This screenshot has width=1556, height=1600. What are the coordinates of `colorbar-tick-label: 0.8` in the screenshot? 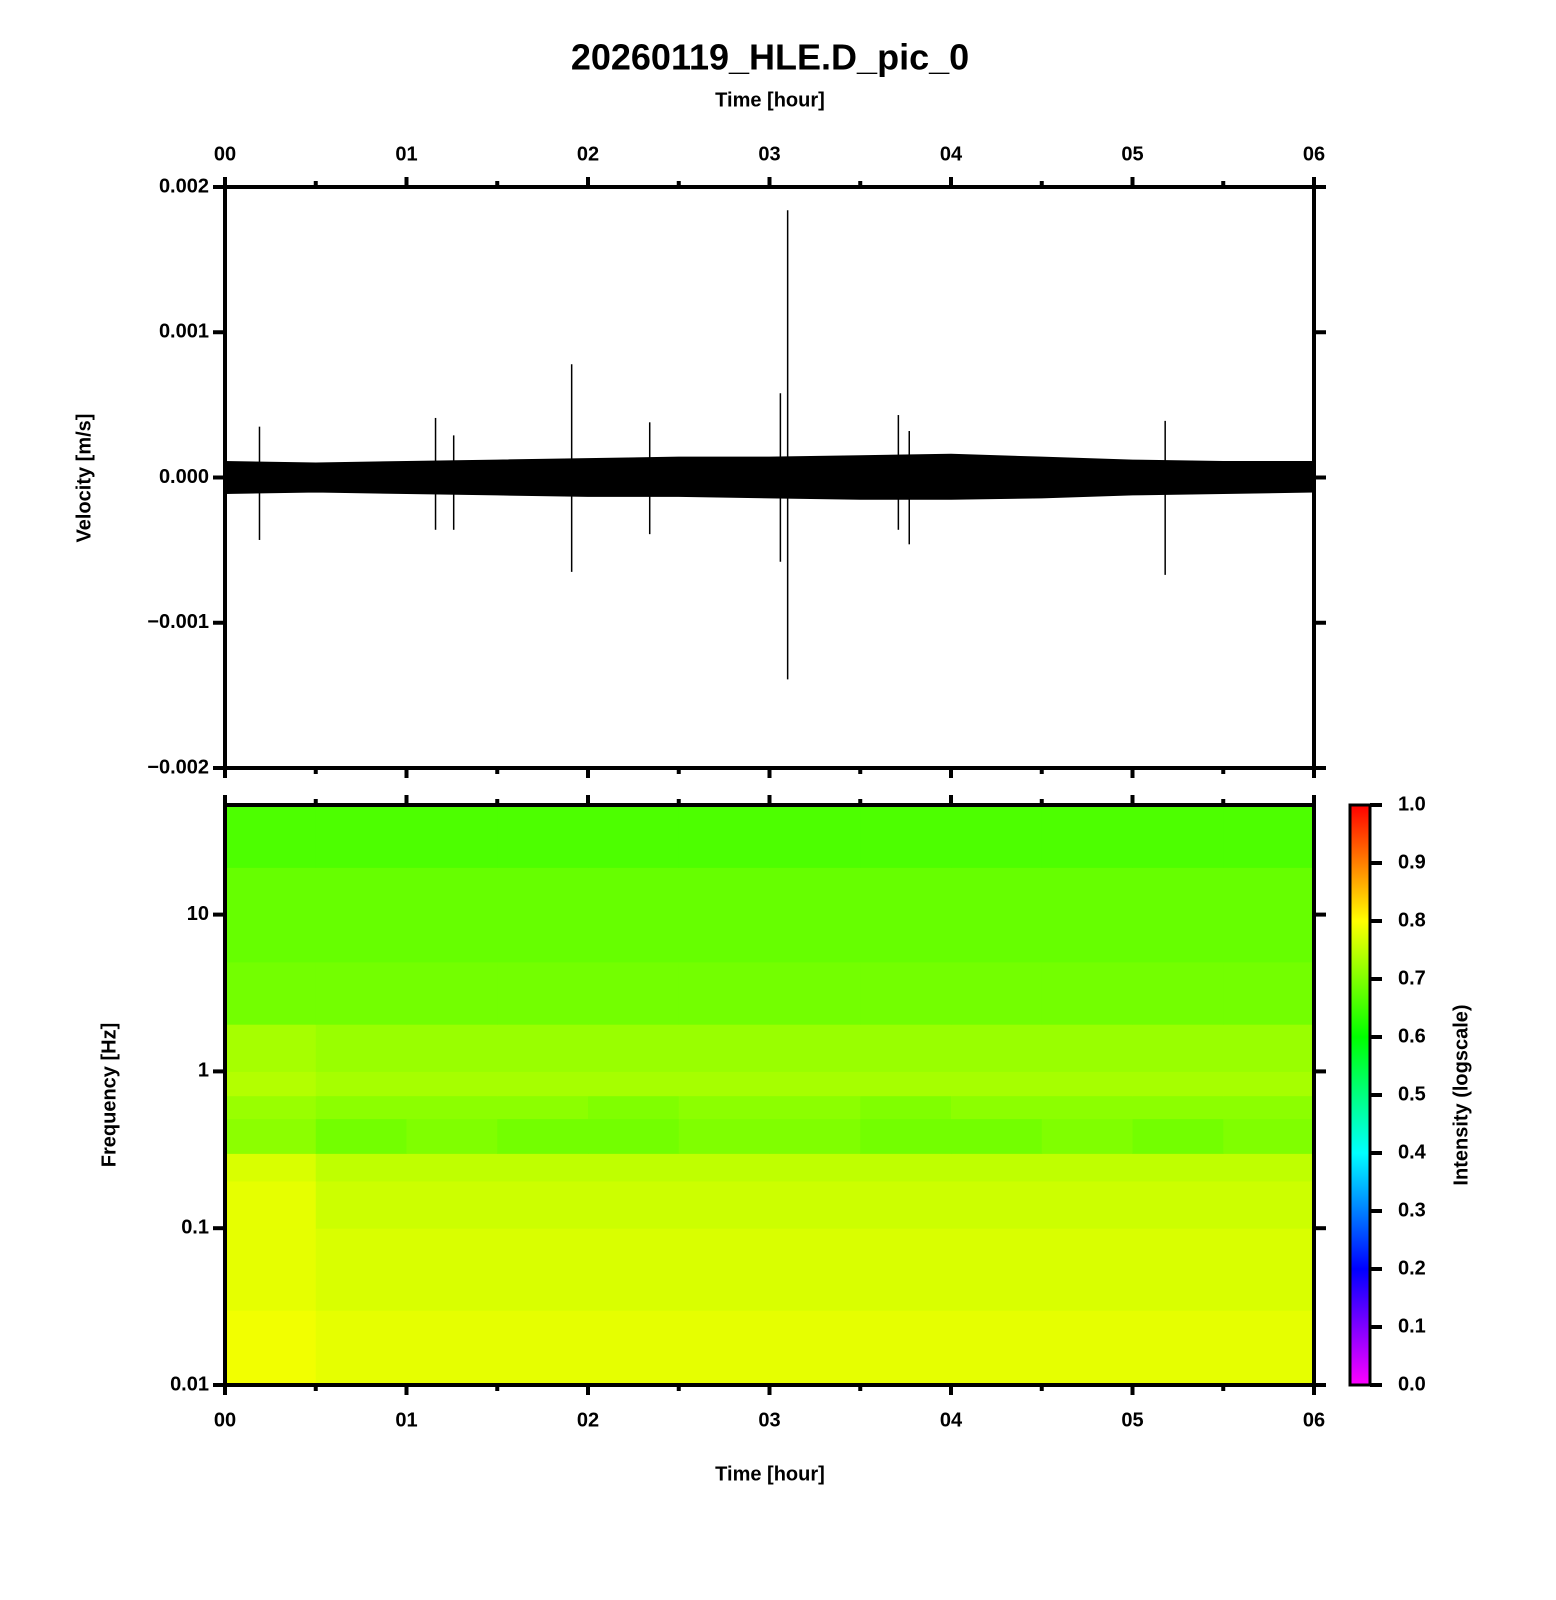 It's located at (1412, 920).